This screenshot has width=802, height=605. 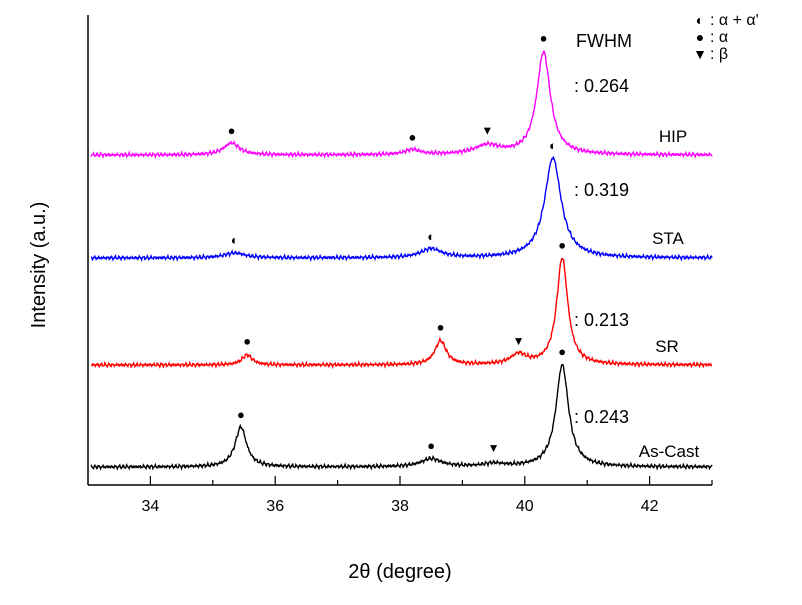 I want to click on y-axis-label: Intensity (a.u.), so click(x=39, y=265).